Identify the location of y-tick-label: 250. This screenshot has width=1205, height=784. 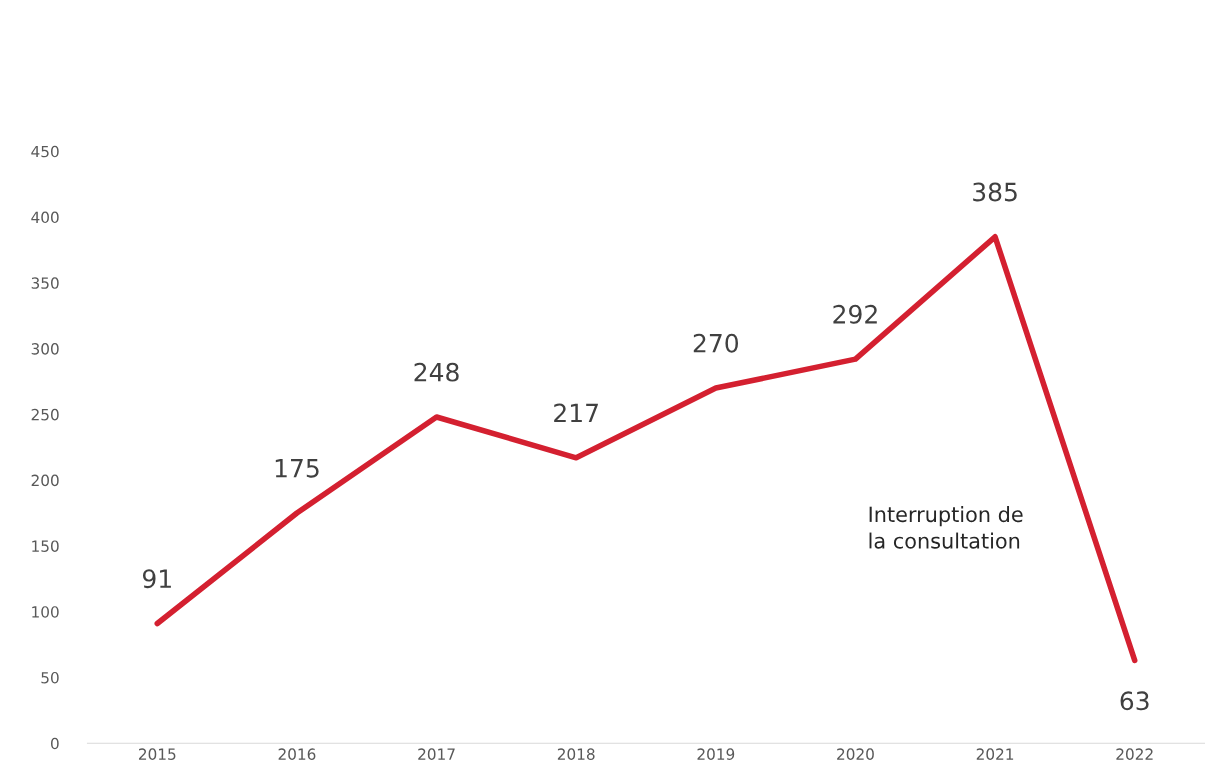
(45, 414).